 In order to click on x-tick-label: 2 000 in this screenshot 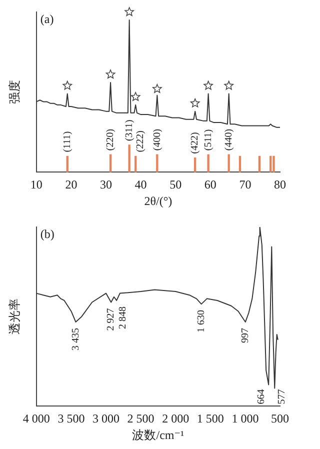, I will do `click(176, 419)`.